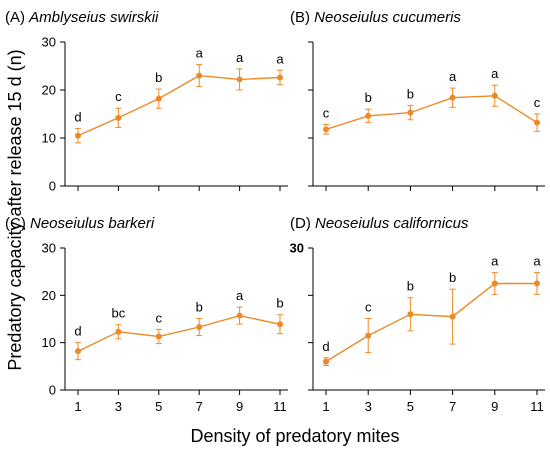 The image size is (550, 450). I want to click on panel-b-title: (B) Neoseiulus cucumeris, so click(375, 17).